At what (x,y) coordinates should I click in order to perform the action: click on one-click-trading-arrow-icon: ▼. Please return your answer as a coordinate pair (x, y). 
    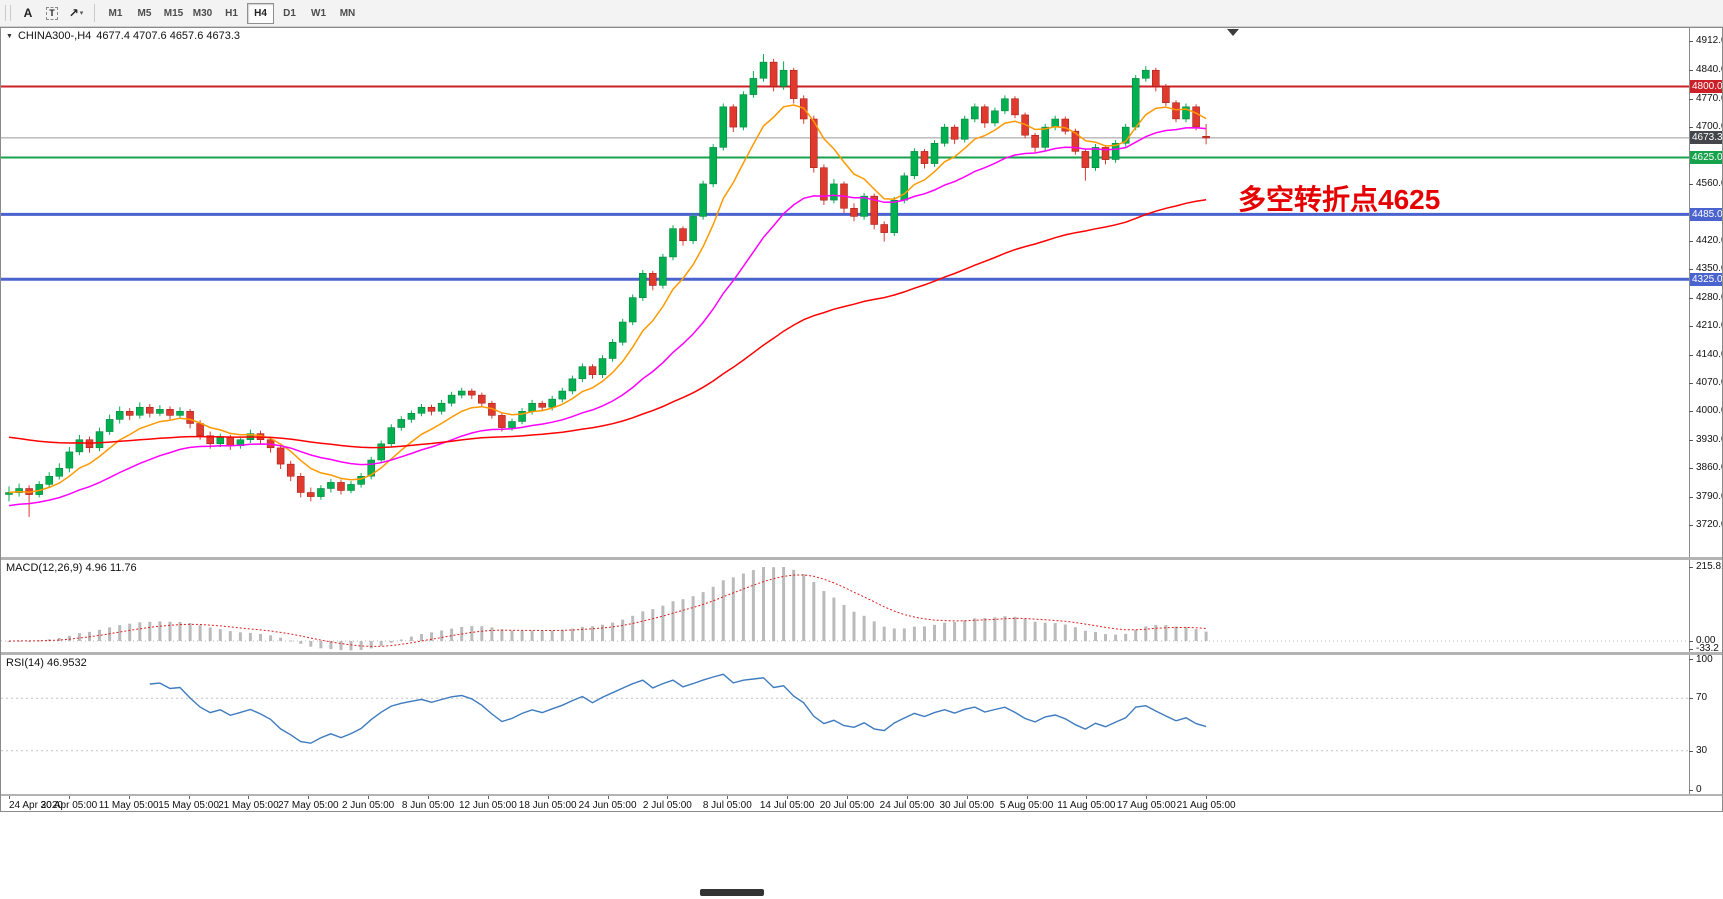
    Looking at the image, I should click on (9, 36).